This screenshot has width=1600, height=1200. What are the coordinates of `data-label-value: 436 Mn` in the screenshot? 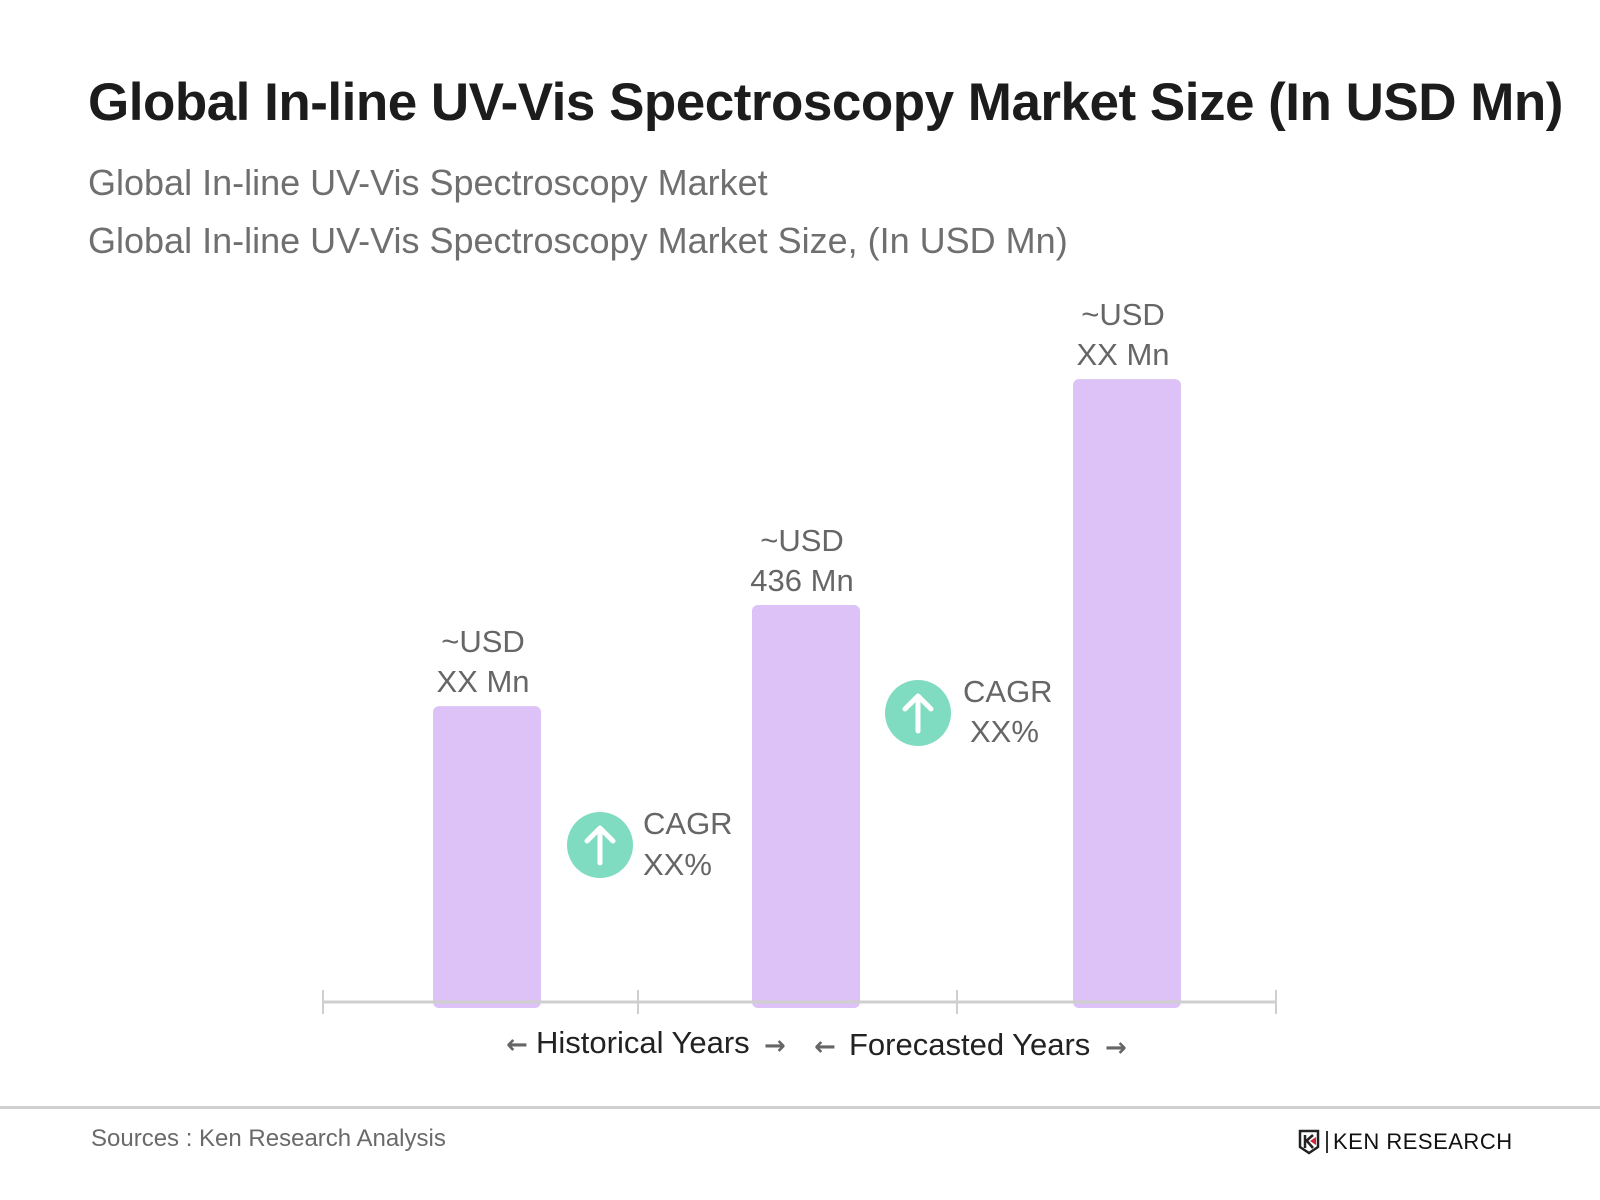 It's located at (801, 580).